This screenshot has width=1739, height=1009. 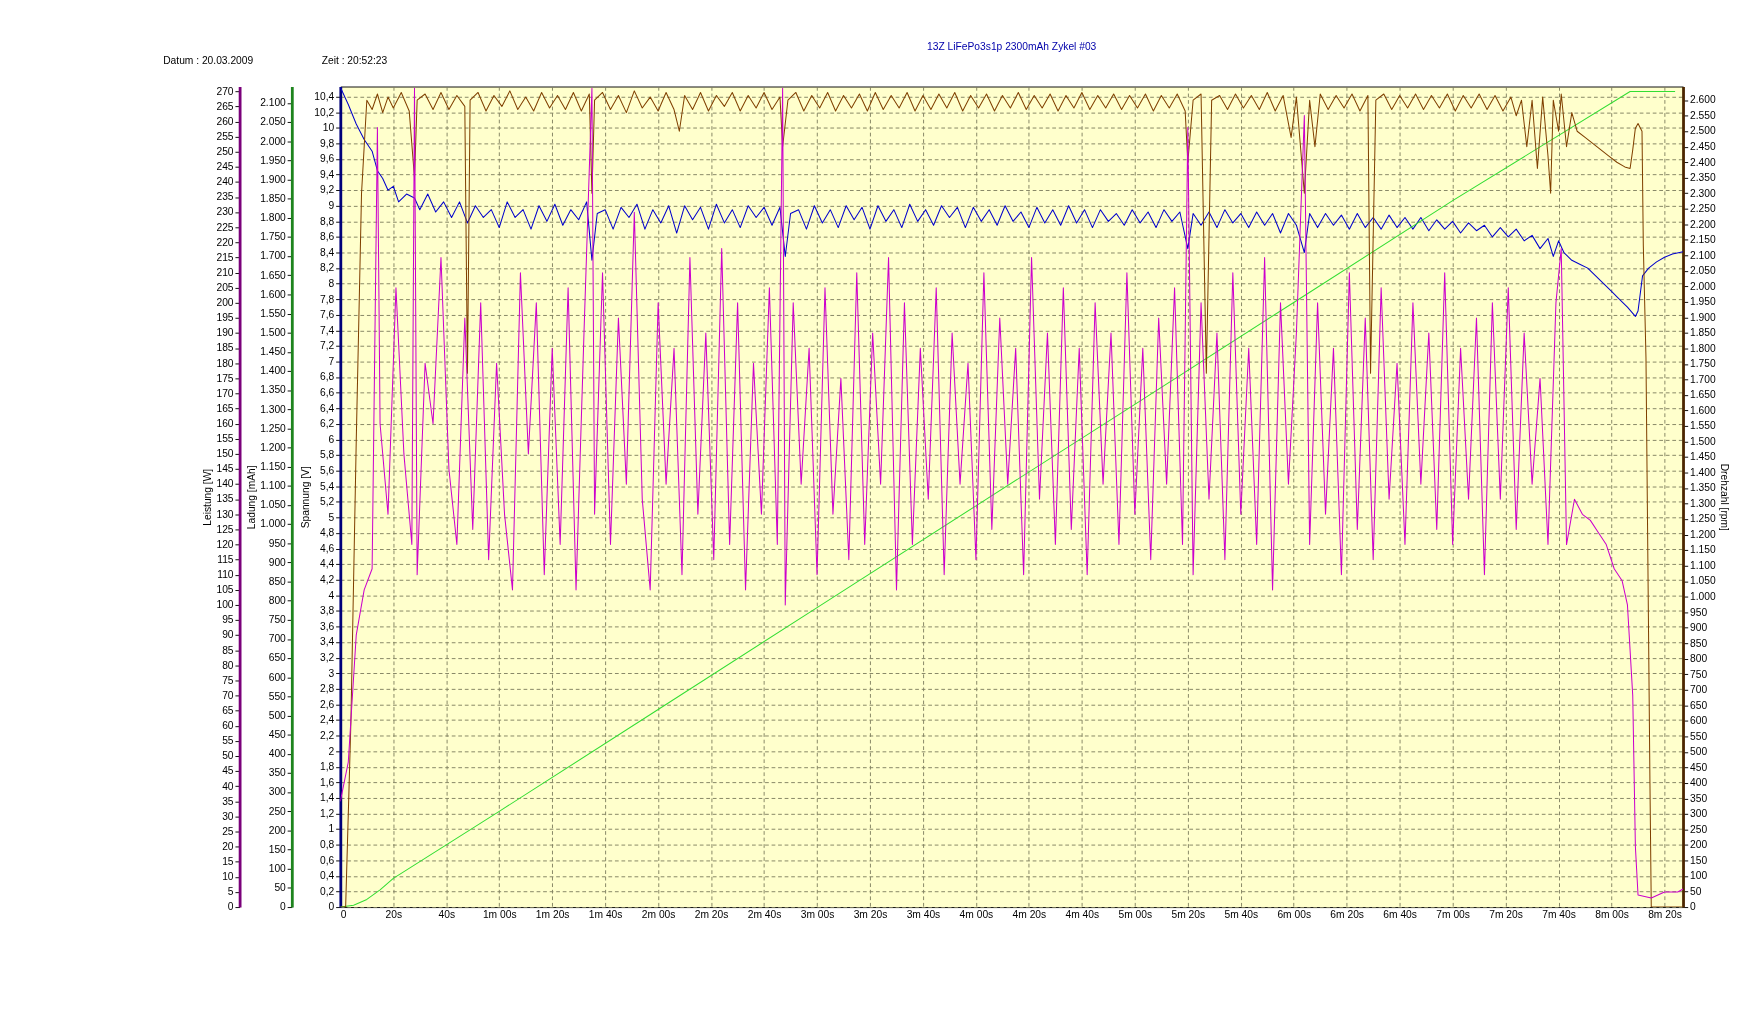 What do you see at coordinates (225, 152) in the screenshot?
I see `y-tick-label: 250` at bounding box center [225, 152].